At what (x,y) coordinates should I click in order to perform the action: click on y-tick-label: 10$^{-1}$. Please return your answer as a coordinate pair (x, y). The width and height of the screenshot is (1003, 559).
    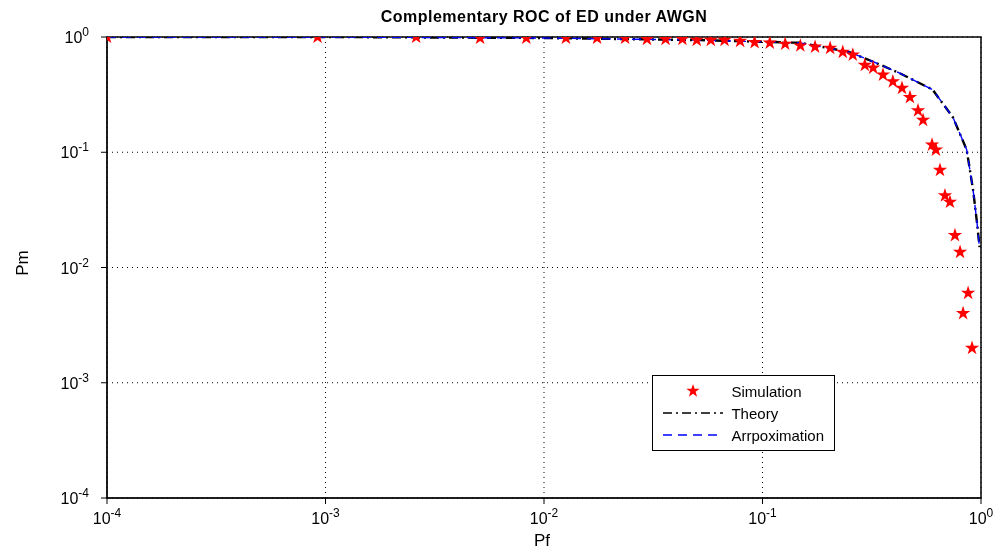
    Looking at the image, I should click on (75, 151).